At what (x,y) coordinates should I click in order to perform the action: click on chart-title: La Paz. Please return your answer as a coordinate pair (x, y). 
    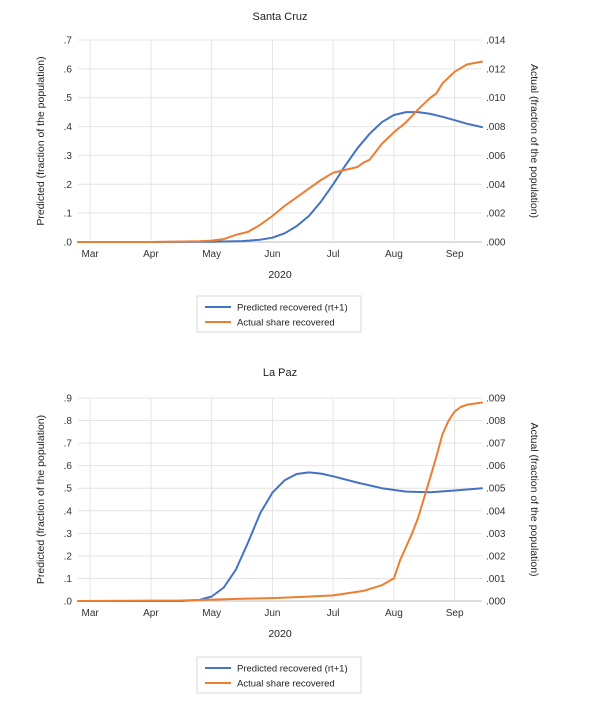
    Looking at the image, I should click on (280, 373).